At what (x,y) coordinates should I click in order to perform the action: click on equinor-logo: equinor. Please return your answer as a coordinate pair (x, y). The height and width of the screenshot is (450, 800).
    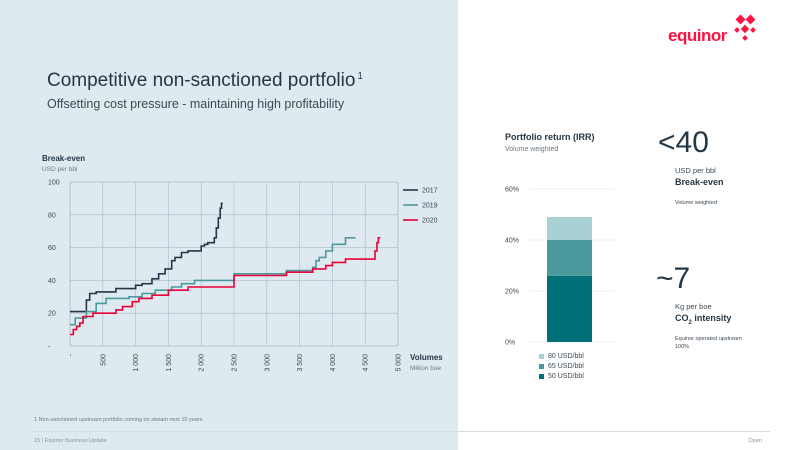
    Looking at the image, I should click on (712, 34).